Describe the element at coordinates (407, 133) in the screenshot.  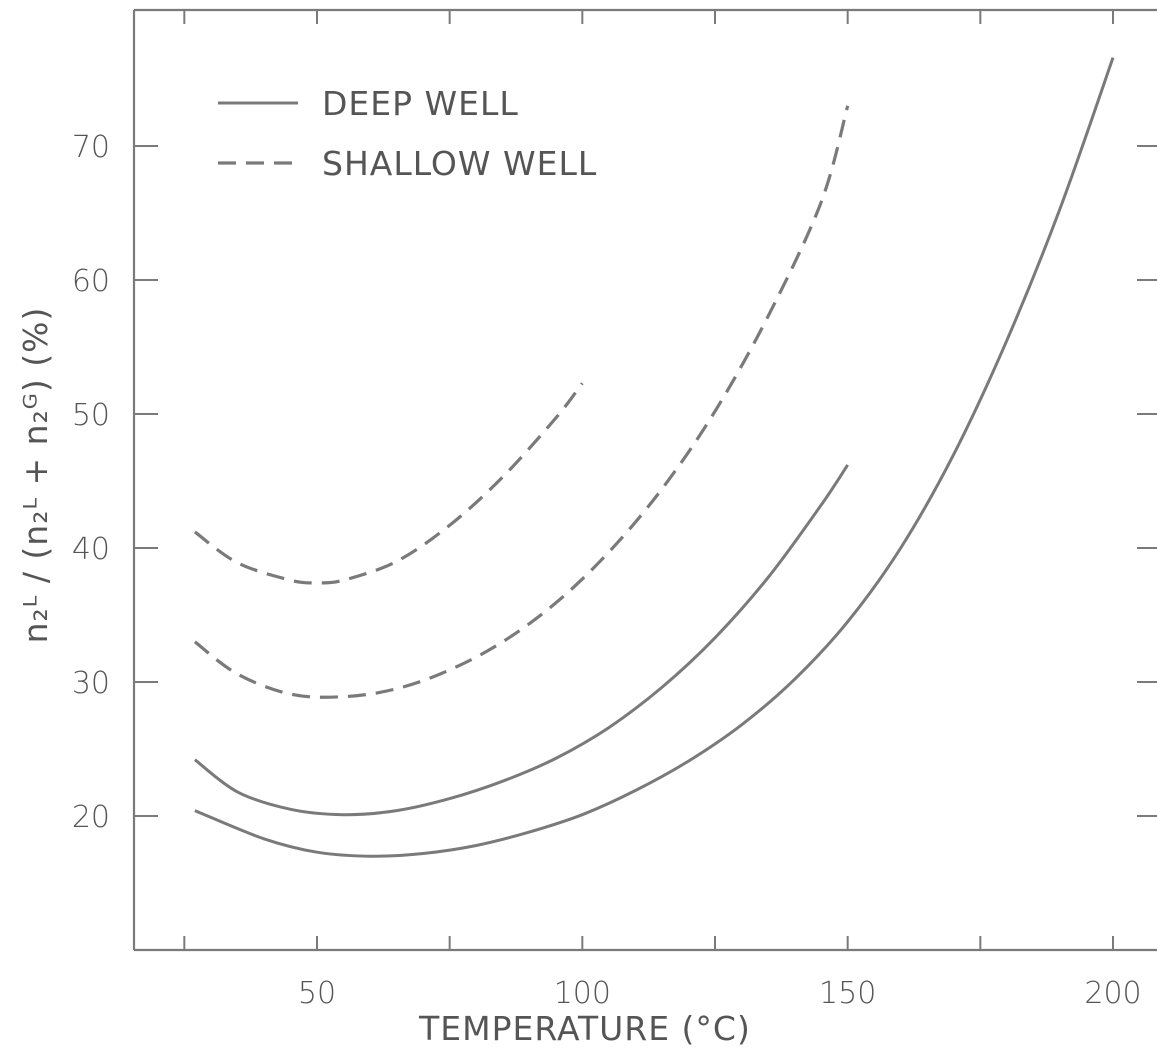
I see `legend: DEEP WELL SHALLOW WELL` at that location.